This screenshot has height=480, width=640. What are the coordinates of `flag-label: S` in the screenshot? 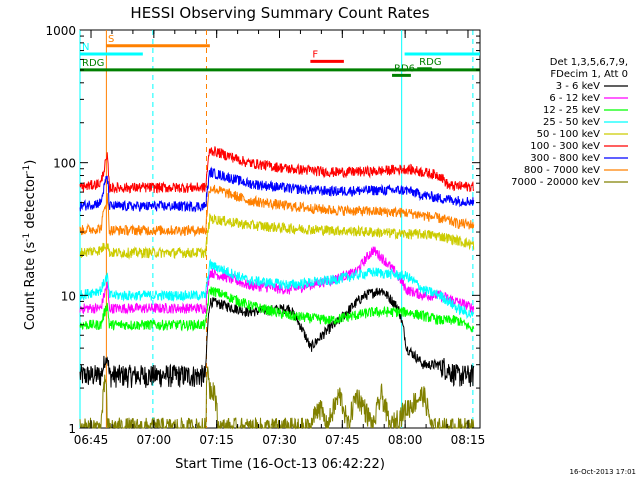 It's located at (111, 39).